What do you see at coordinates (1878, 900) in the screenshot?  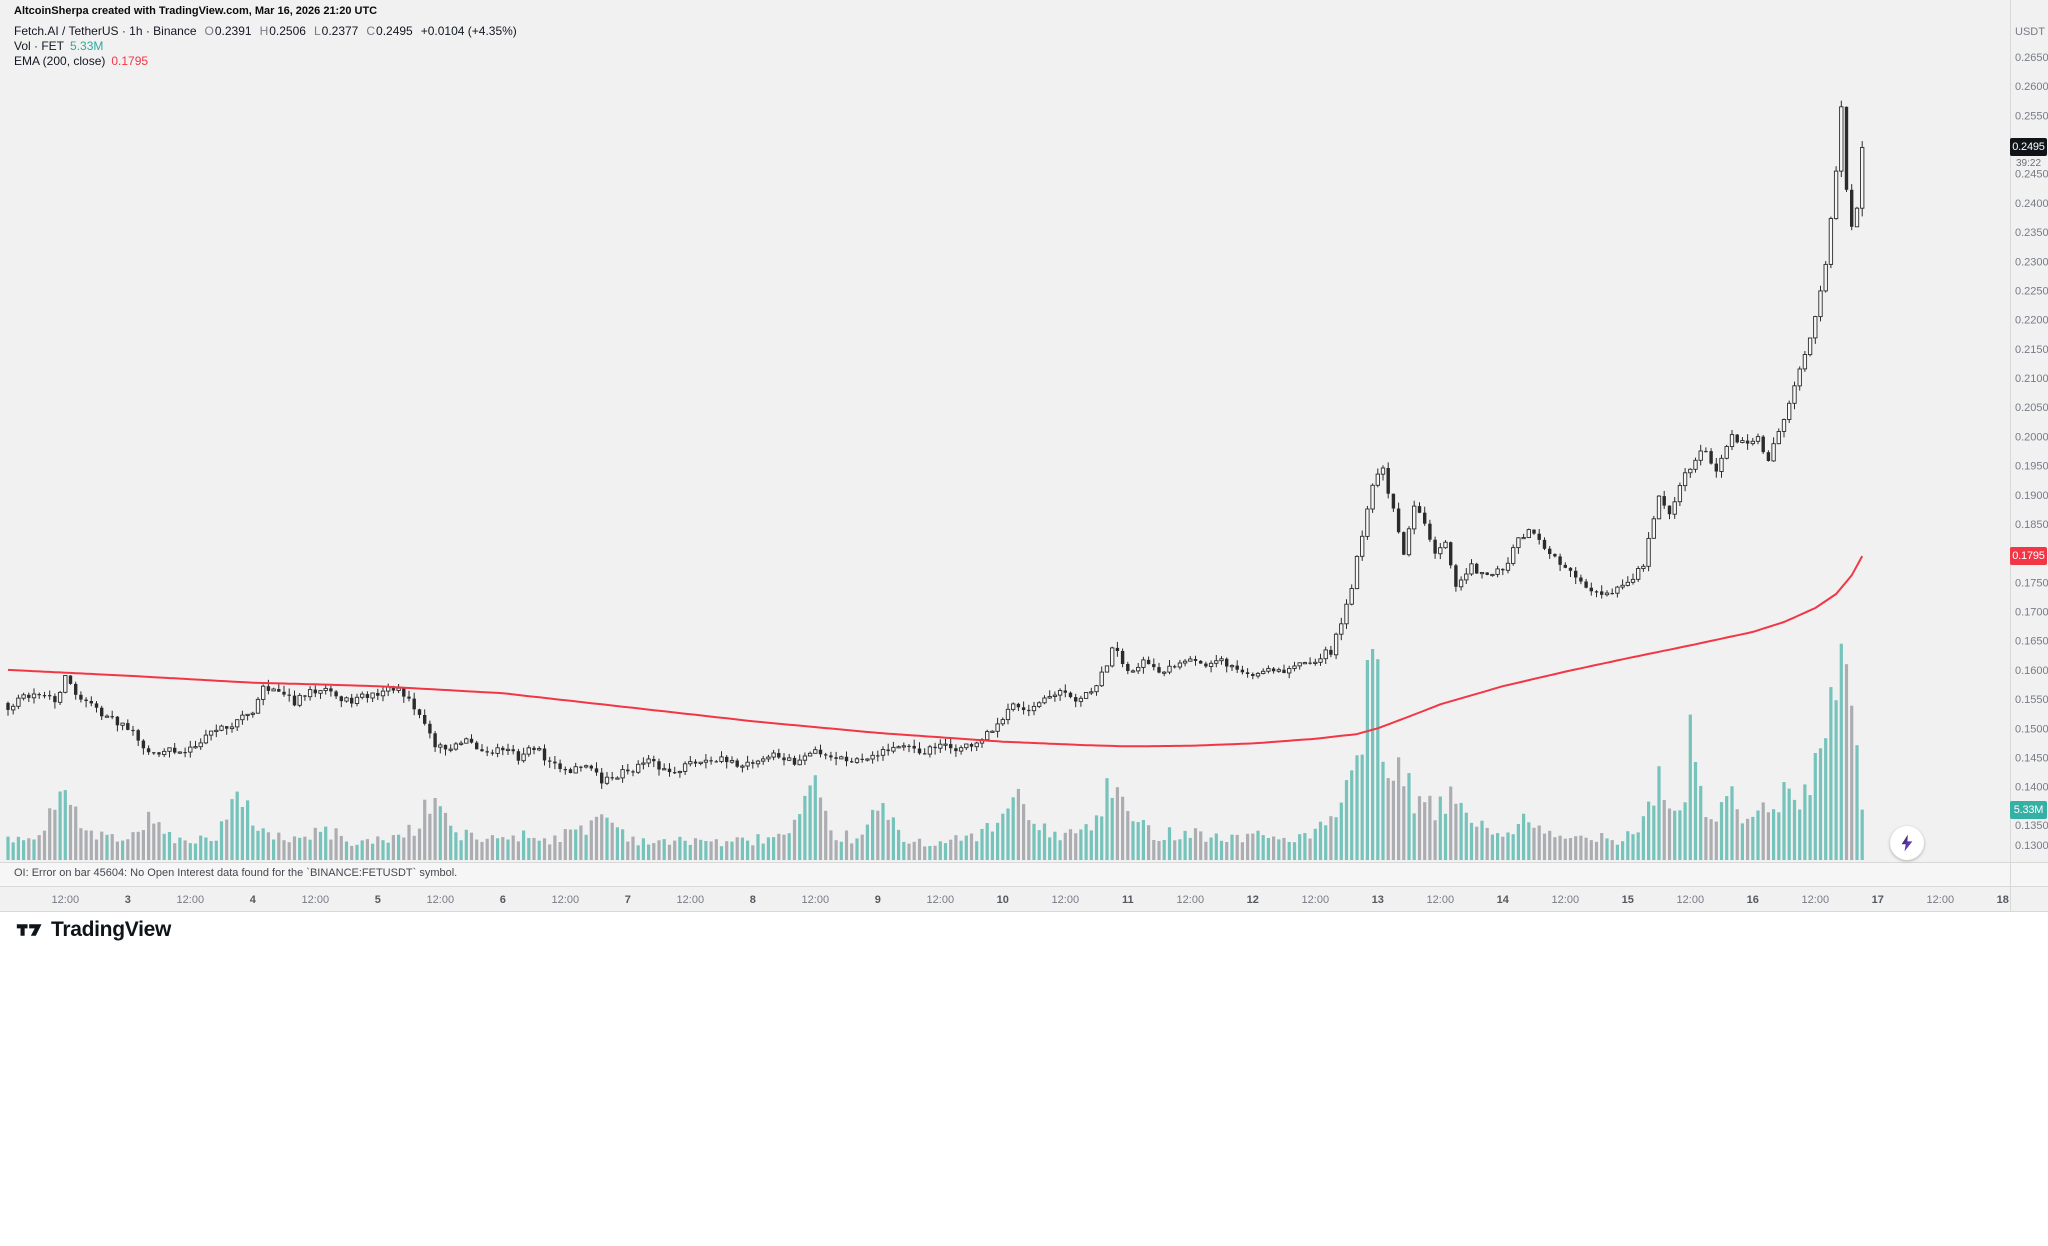 I see `svg-text: 17` at bounding box center [1878, 900].